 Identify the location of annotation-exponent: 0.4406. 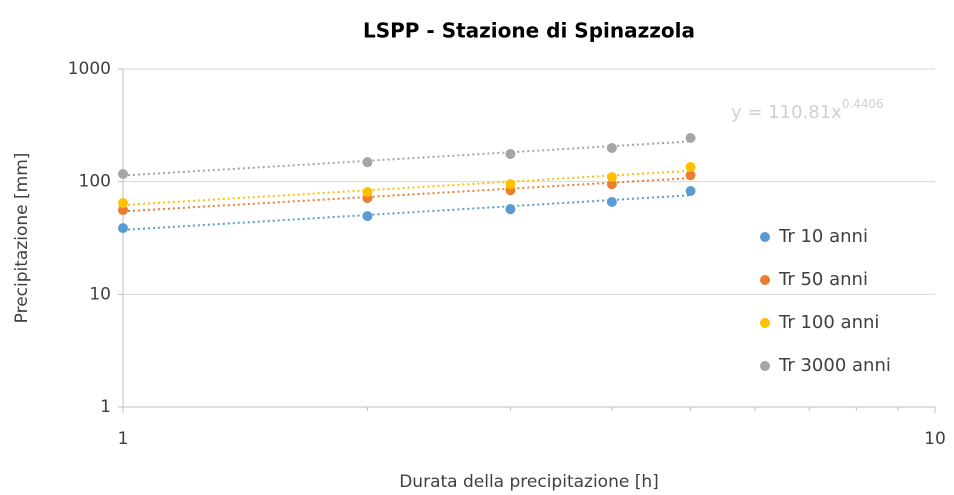
(863, 104).